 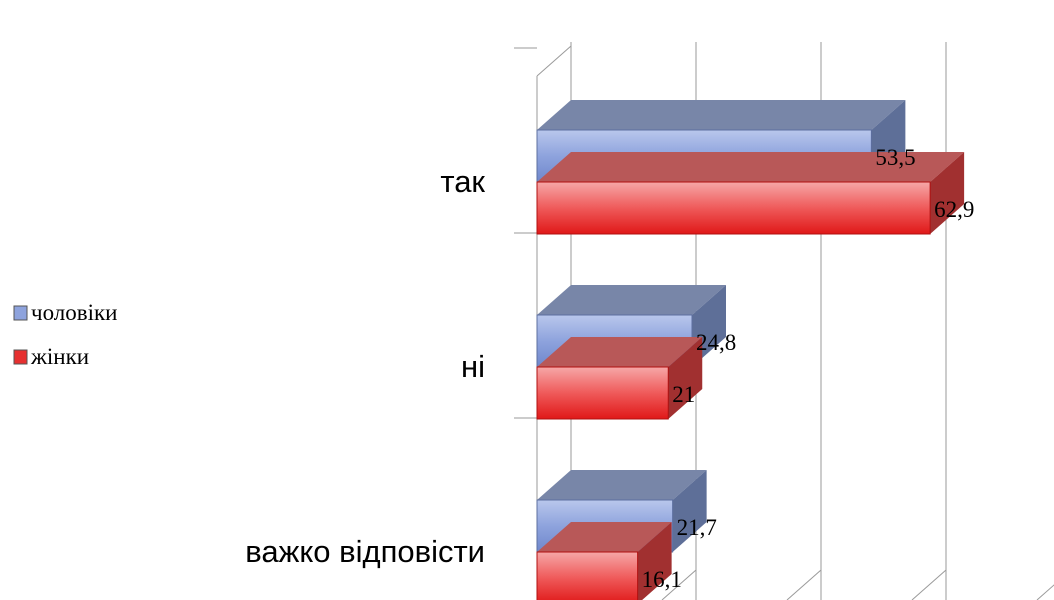 What do you see at coordinates (473, 366) in the screenshot?
I see `category-label: ні` at bounding box center [473, 366].